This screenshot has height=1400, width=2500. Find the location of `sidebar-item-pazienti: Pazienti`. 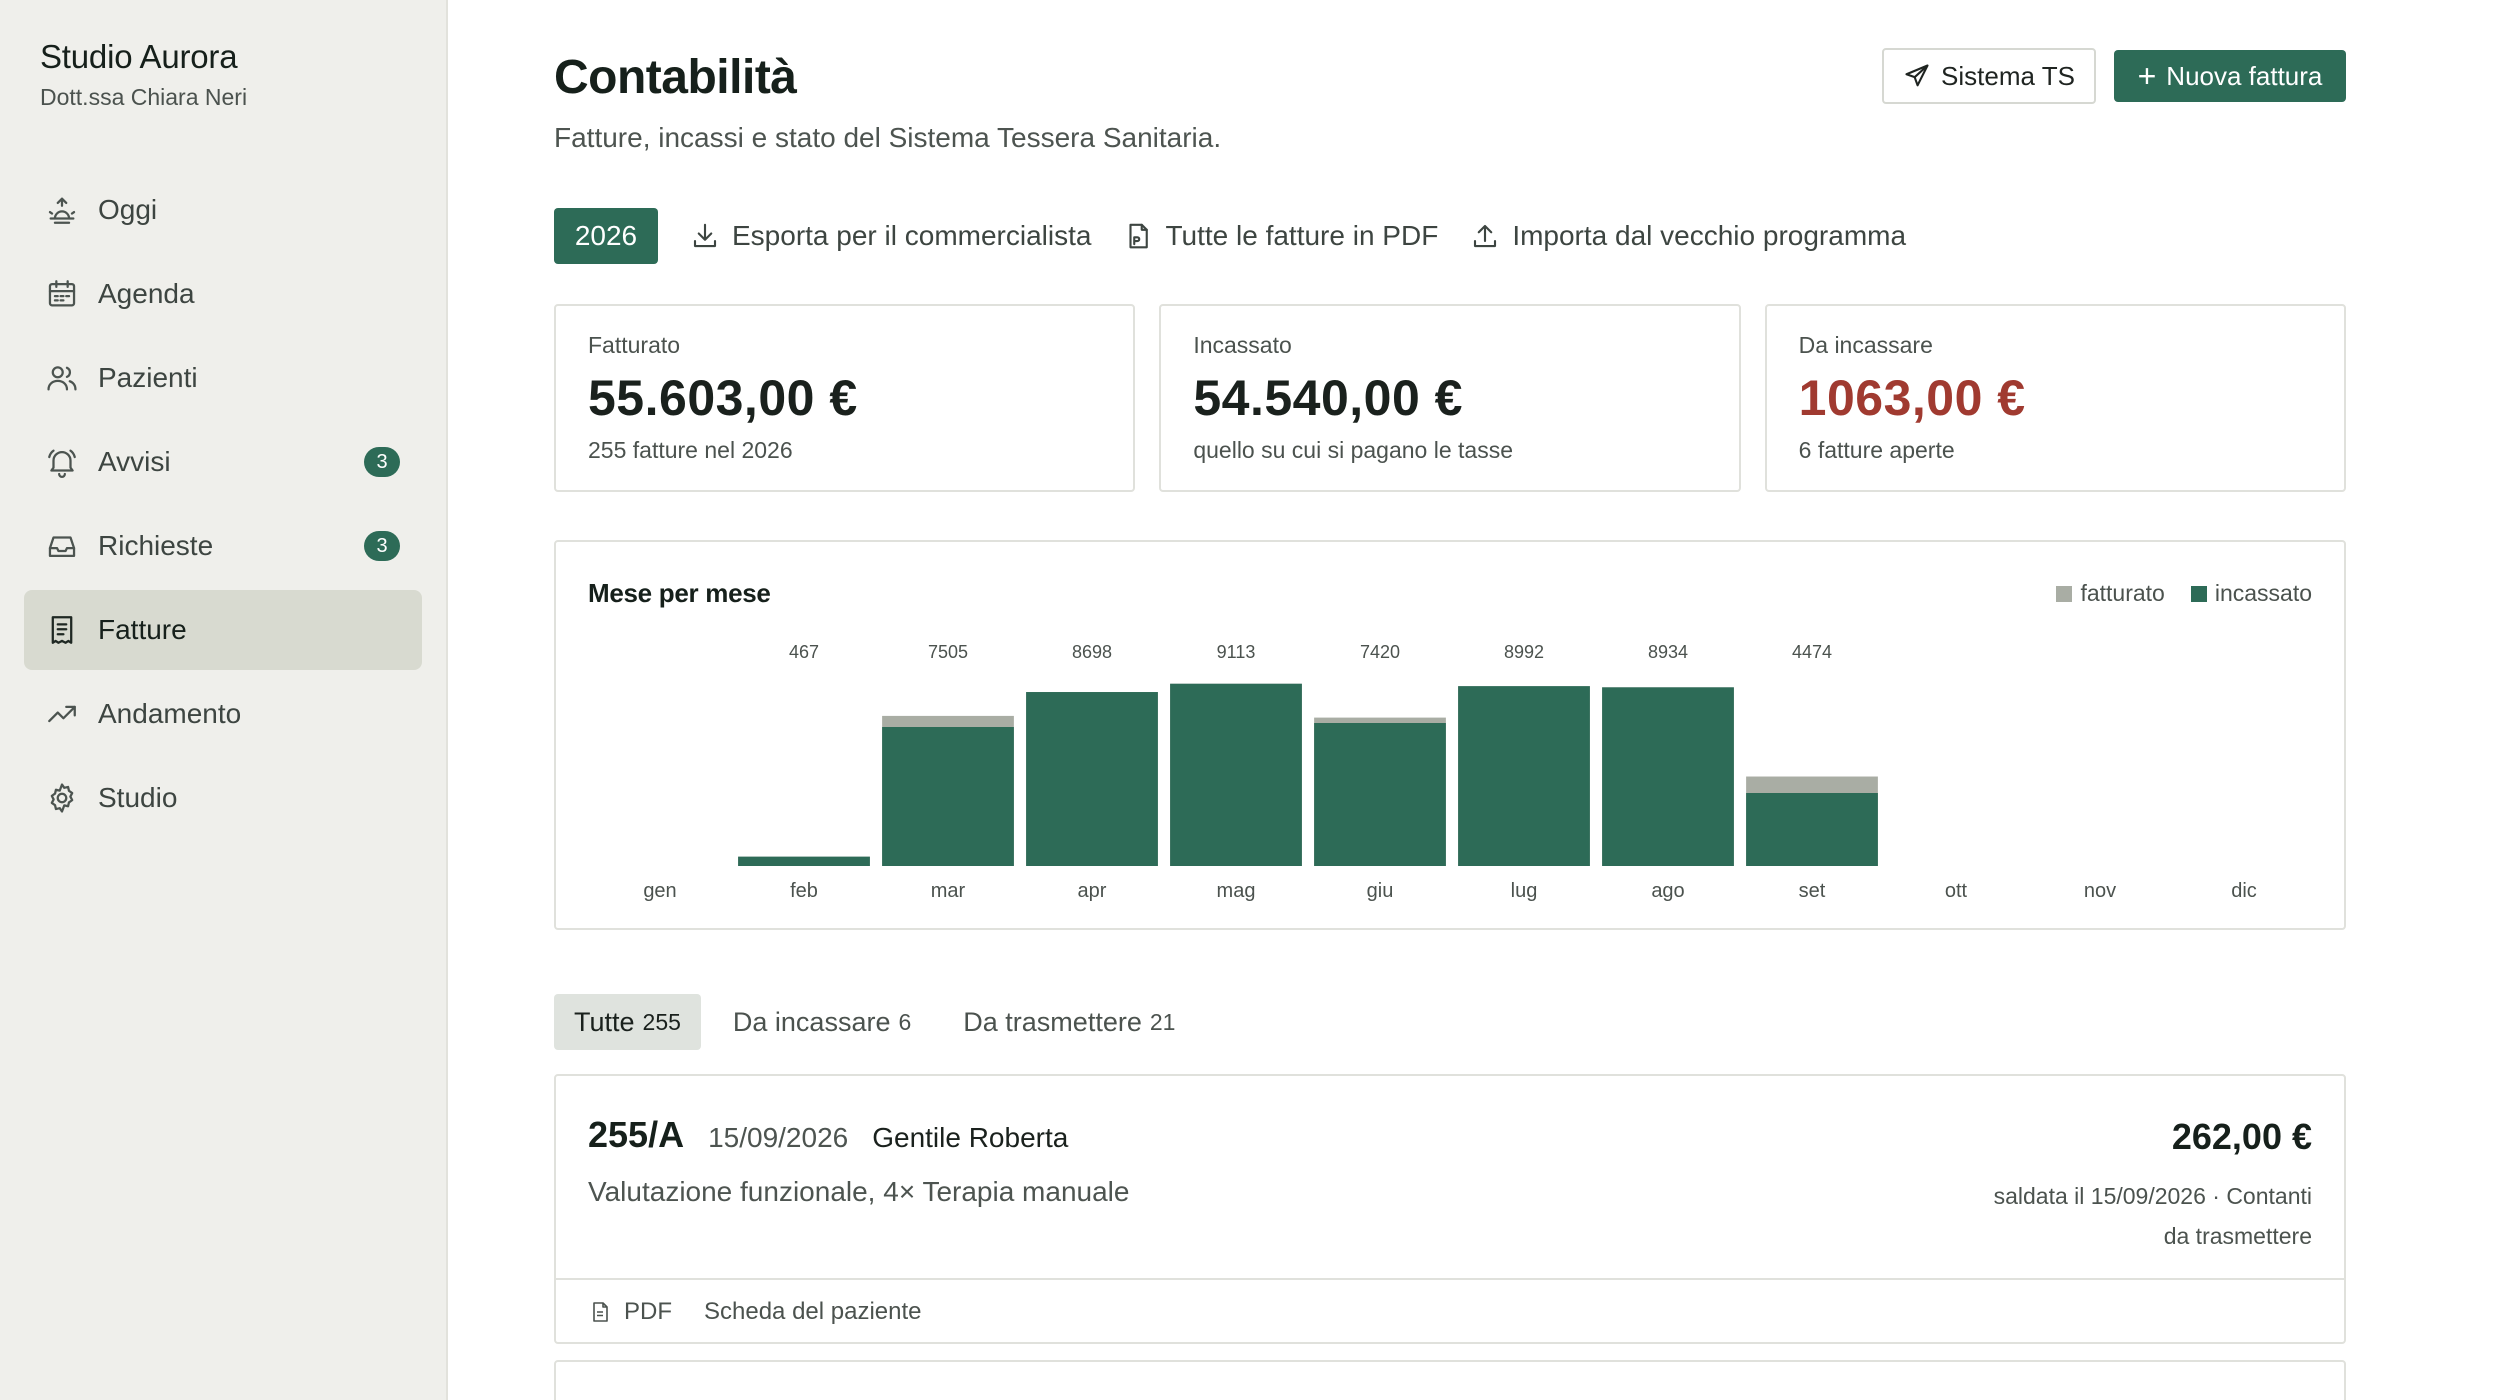

sidebar-item-pazienti: Pazienti is located at coordinates (223, 378).